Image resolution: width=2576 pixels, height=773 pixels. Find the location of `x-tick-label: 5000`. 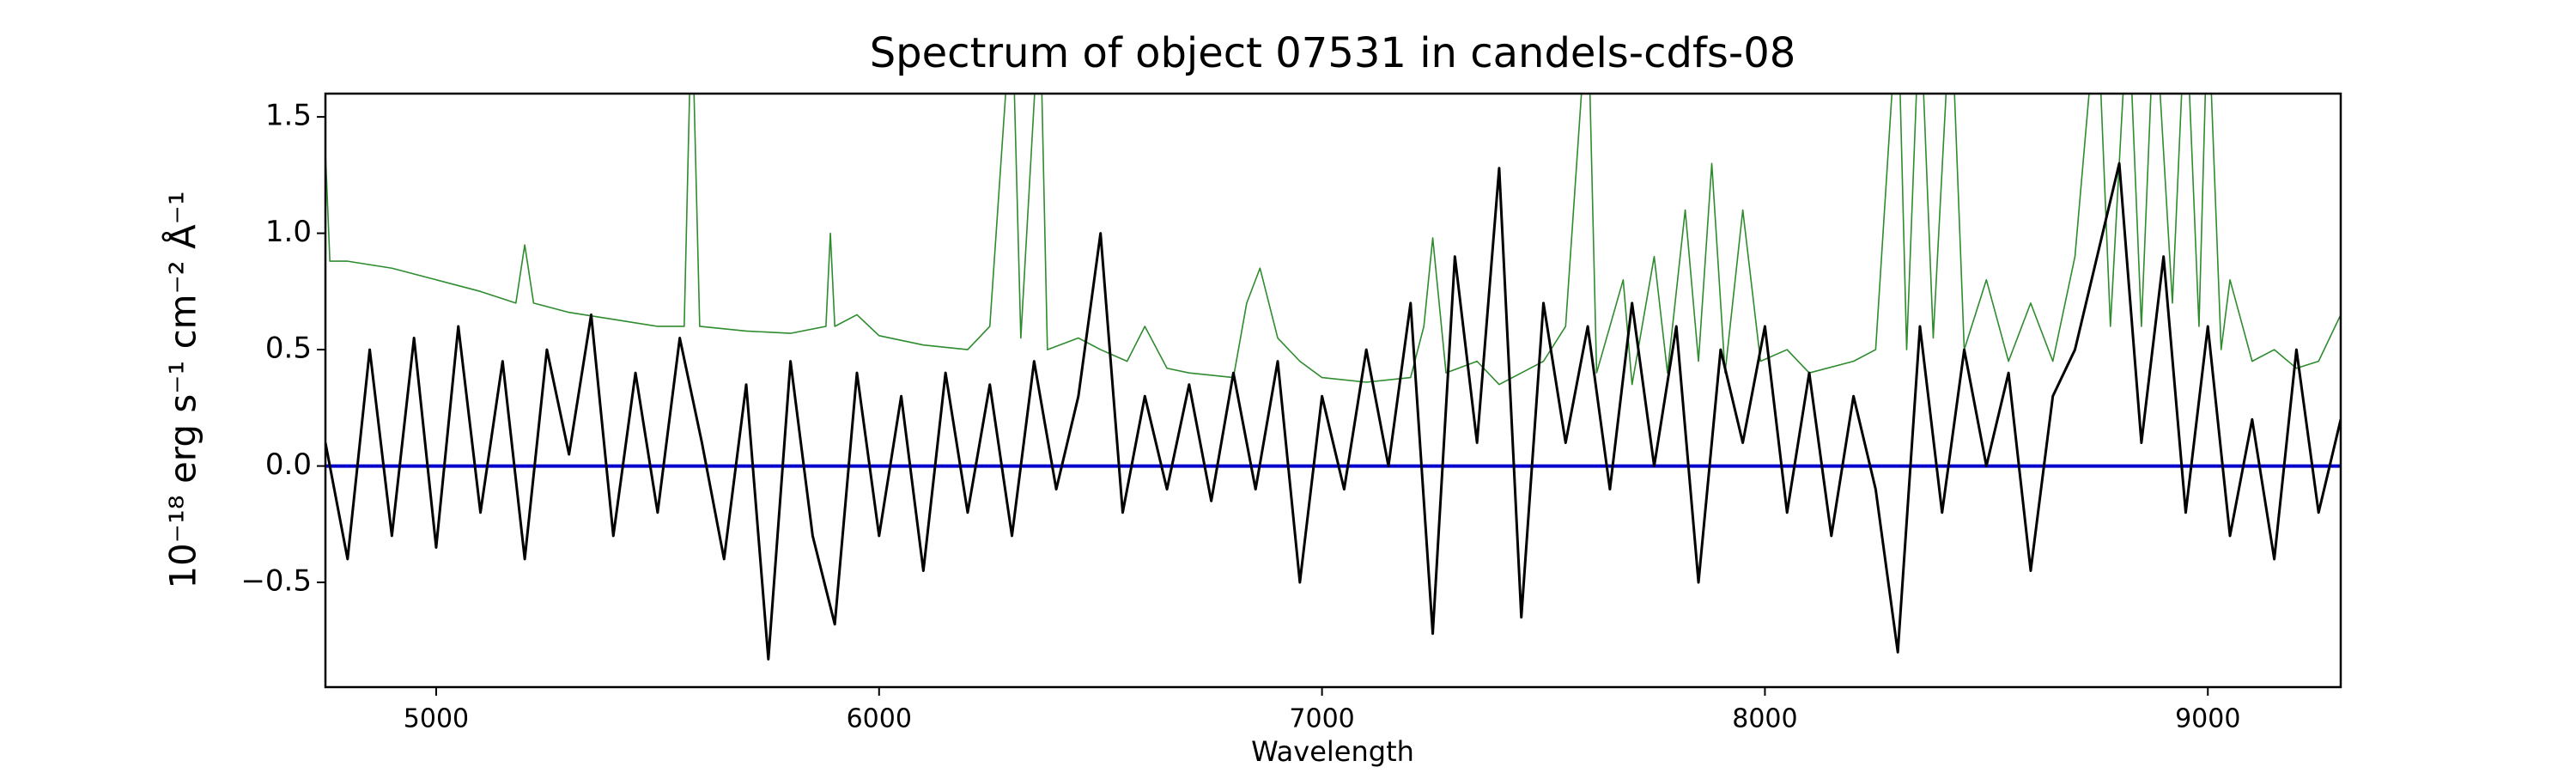

x-tick-label: 5000 is located at coordinates (436, 719).